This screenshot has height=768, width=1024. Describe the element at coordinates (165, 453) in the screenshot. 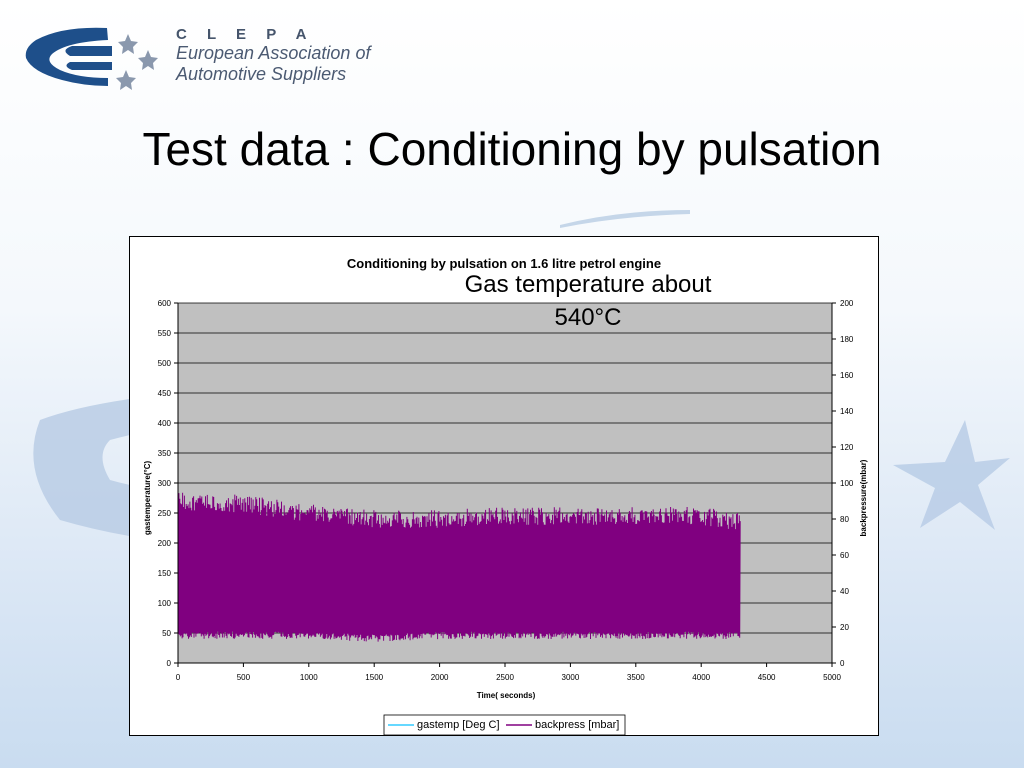

I see `y-tick-label: 350` at that location.